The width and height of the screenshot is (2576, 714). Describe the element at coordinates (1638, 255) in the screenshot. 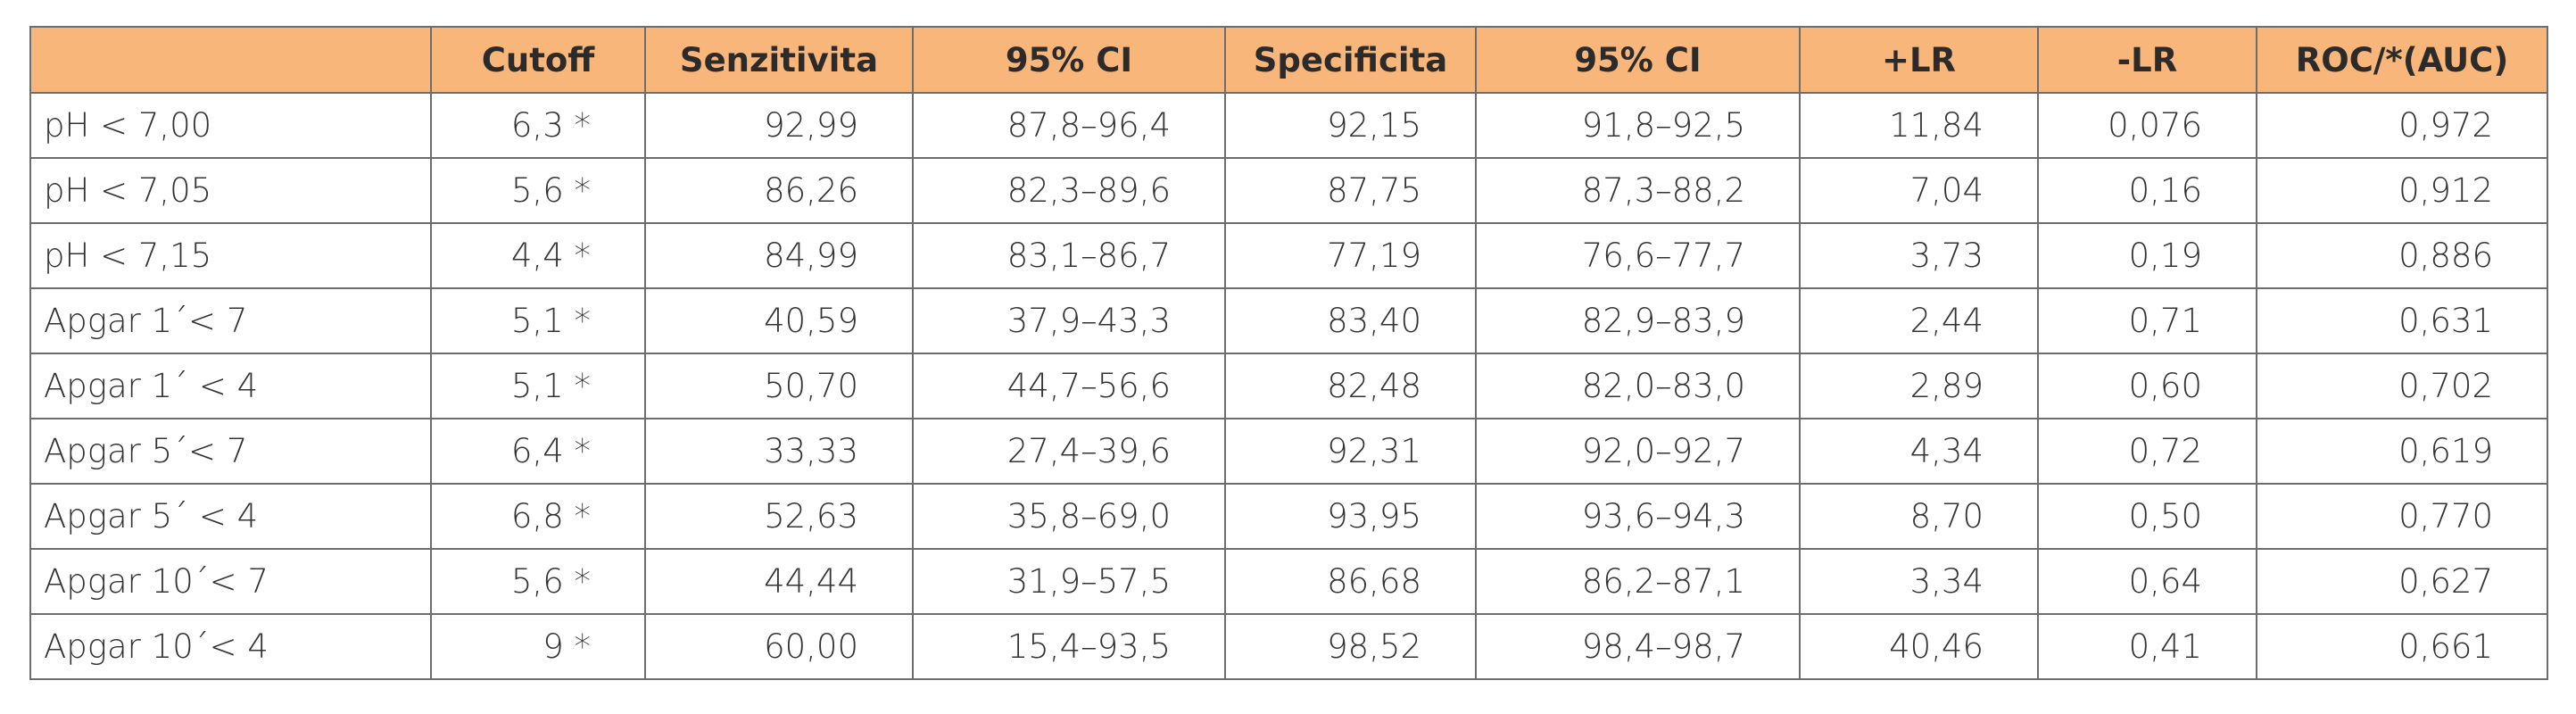

I see `table-cell: 76,6–77,7` at that location.